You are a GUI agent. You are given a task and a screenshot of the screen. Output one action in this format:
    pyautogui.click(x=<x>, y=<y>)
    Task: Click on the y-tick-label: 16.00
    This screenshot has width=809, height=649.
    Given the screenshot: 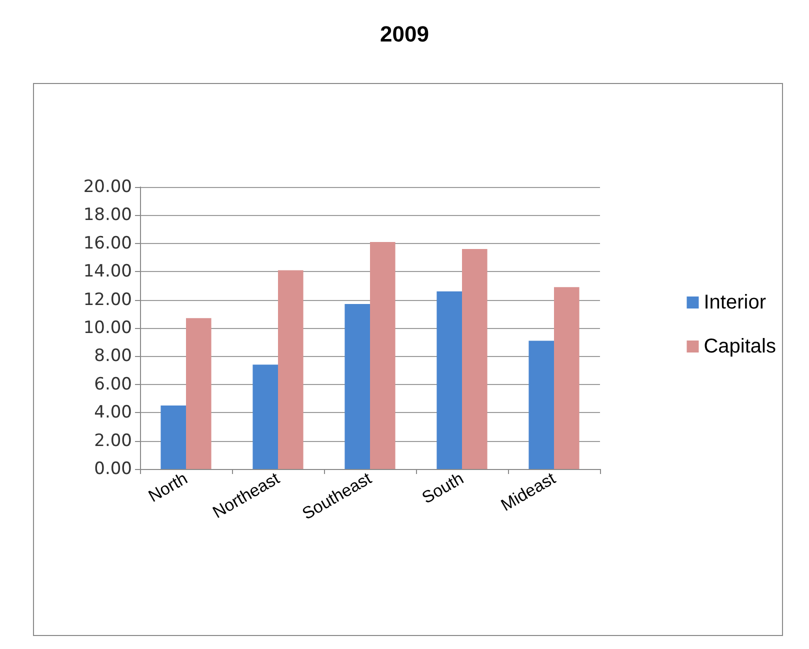 What is the action you would take?
    pyautogui.click(x=107, y=243)
    